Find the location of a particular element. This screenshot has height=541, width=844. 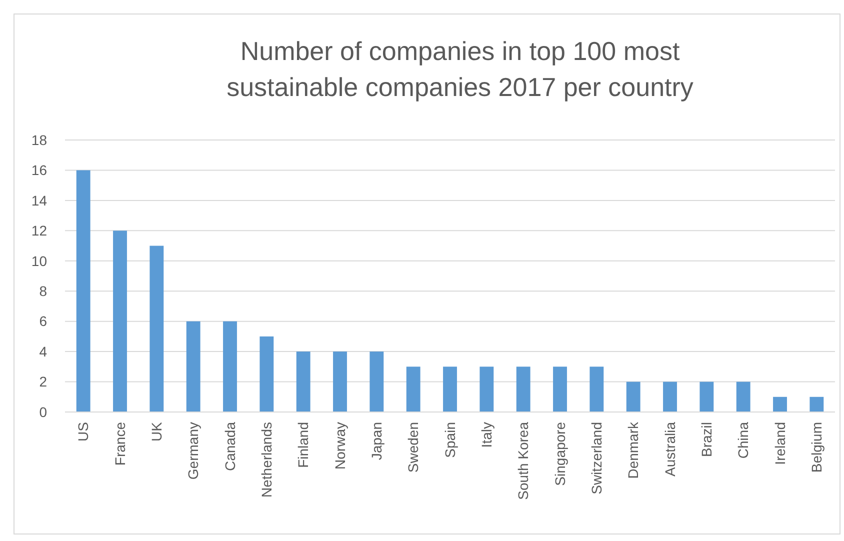

x-tick-label: Spain is located at coordinates (450, 440).